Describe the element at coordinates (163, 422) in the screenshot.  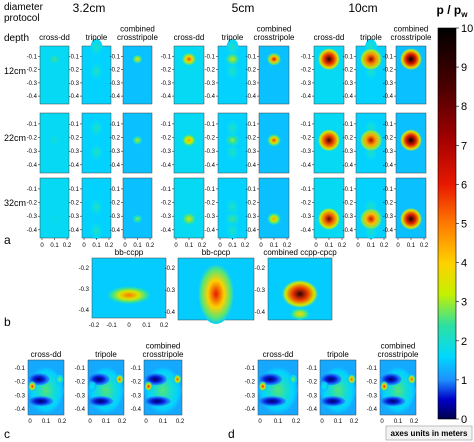
I see `cd-xtick-label: 0.1` at that location.